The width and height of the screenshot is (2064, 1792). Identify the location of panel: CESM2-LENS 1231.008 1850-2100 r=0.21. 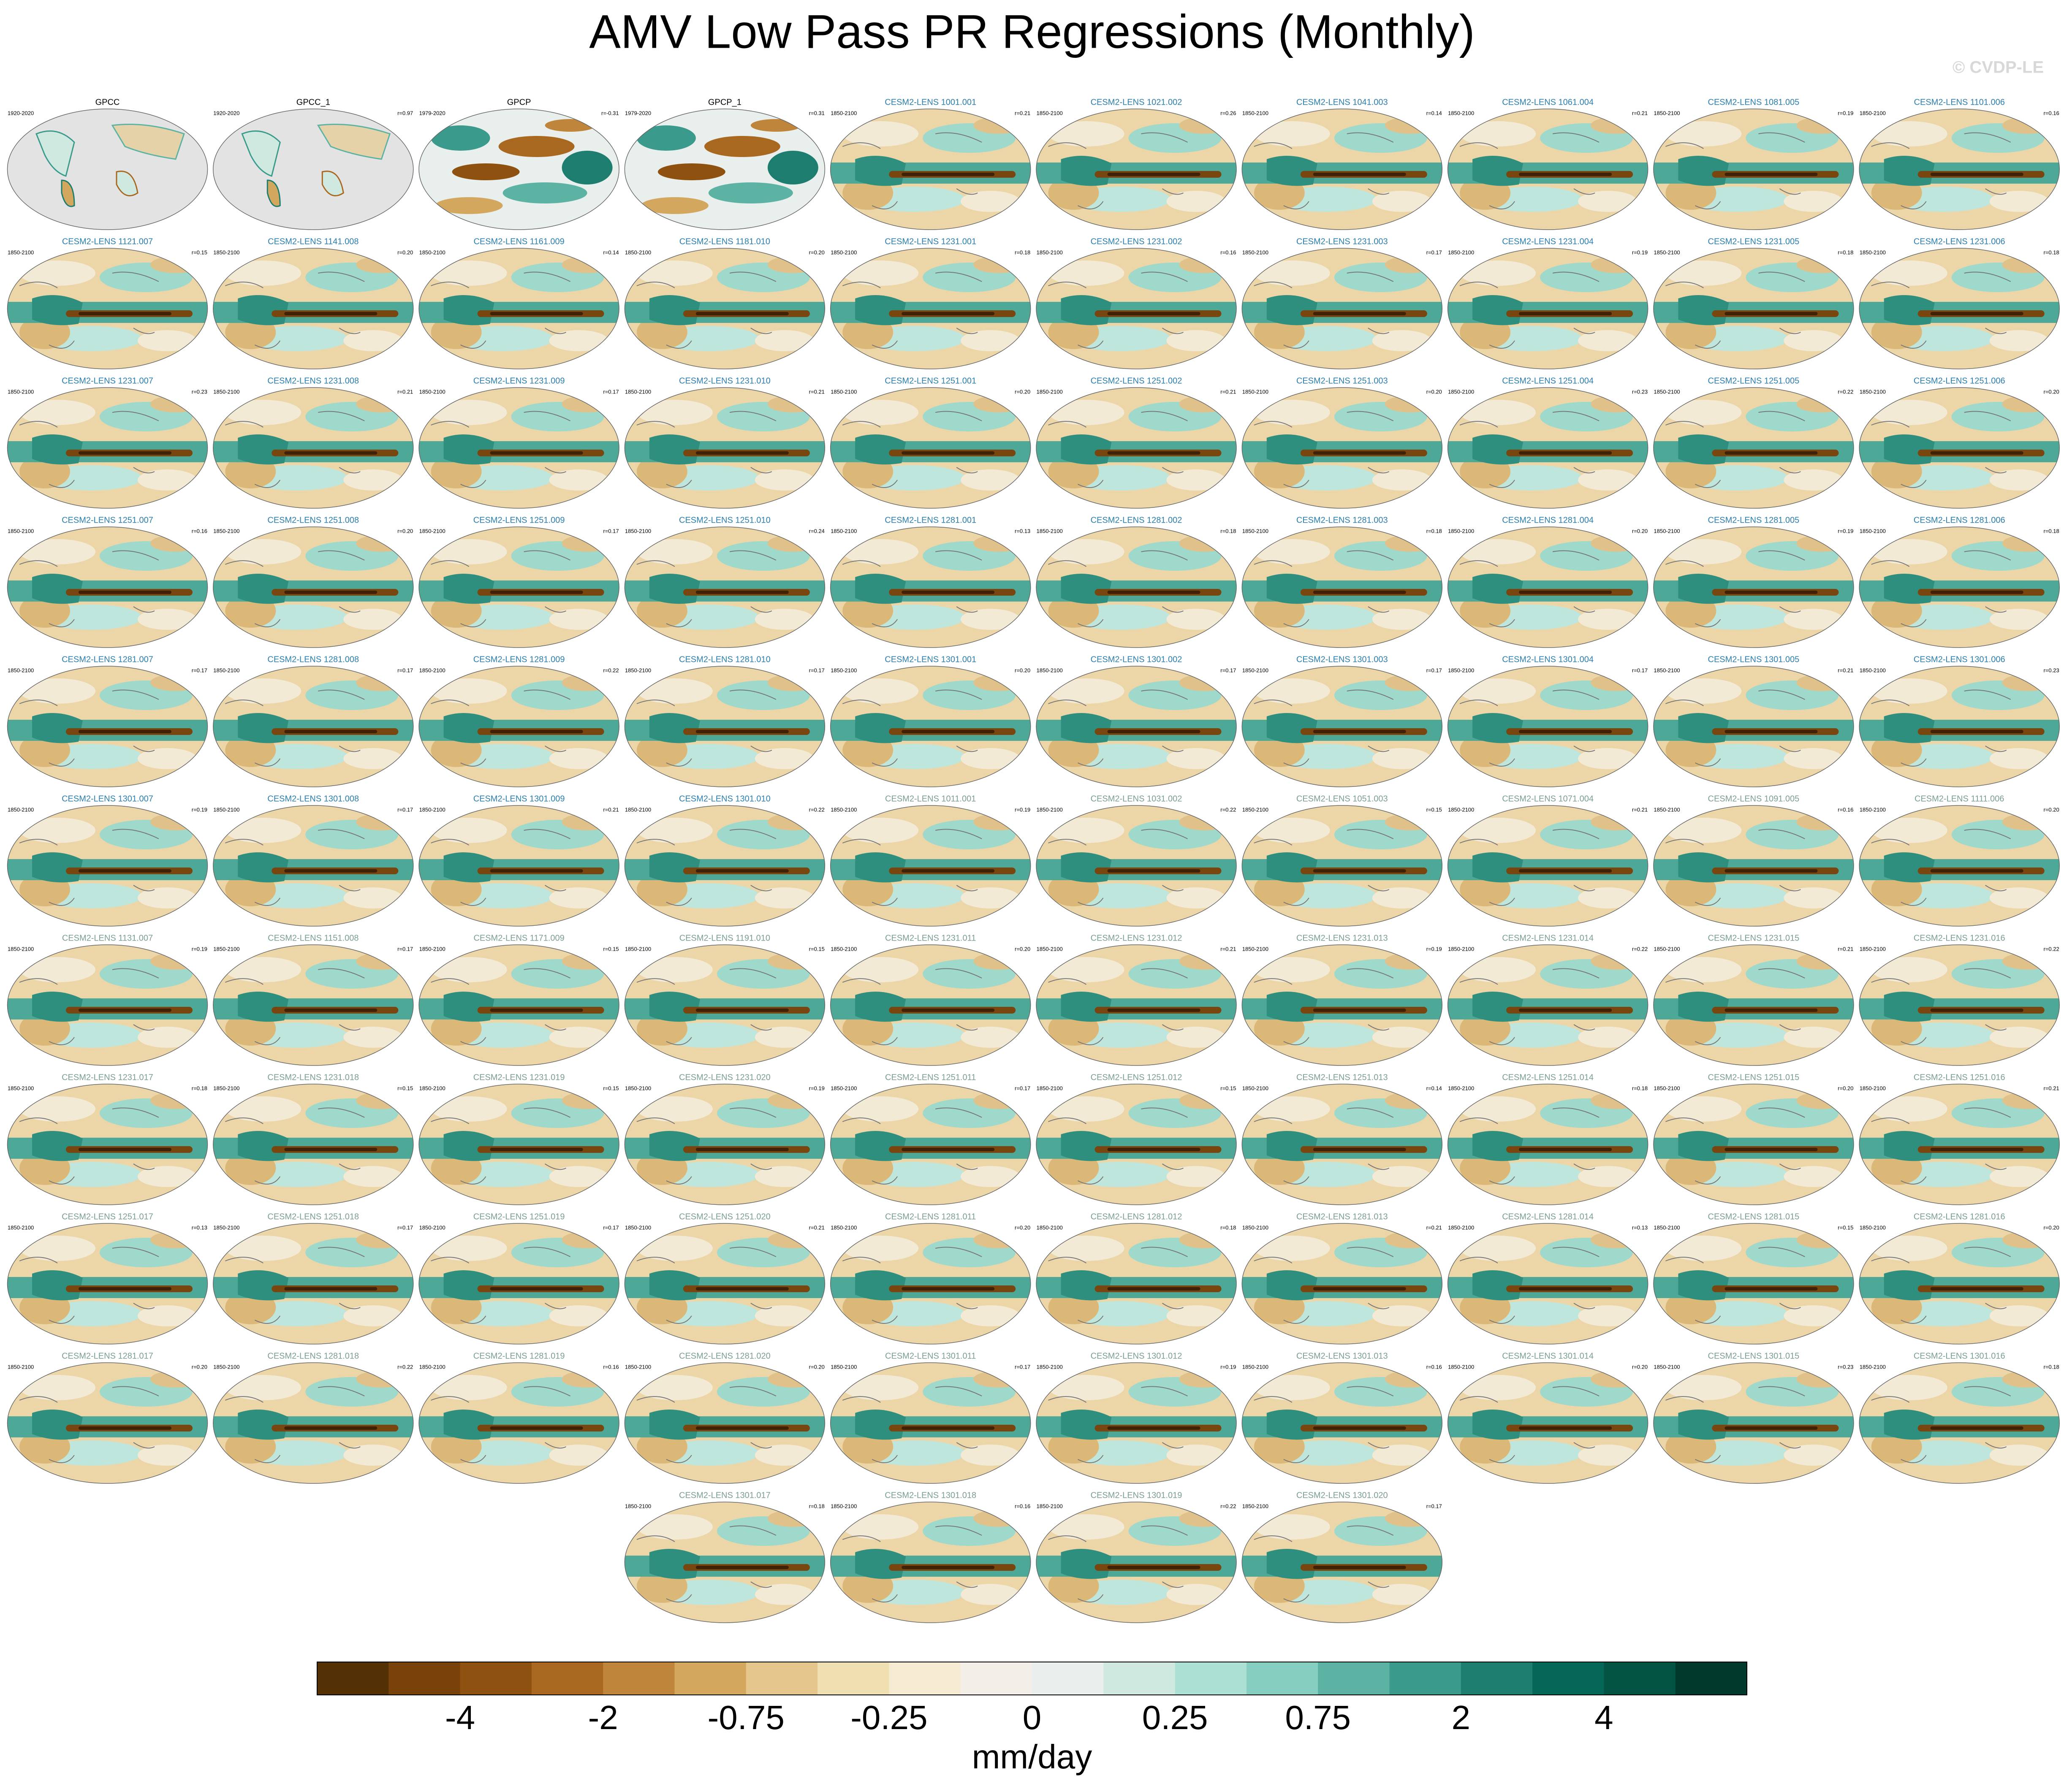
(313, 442).